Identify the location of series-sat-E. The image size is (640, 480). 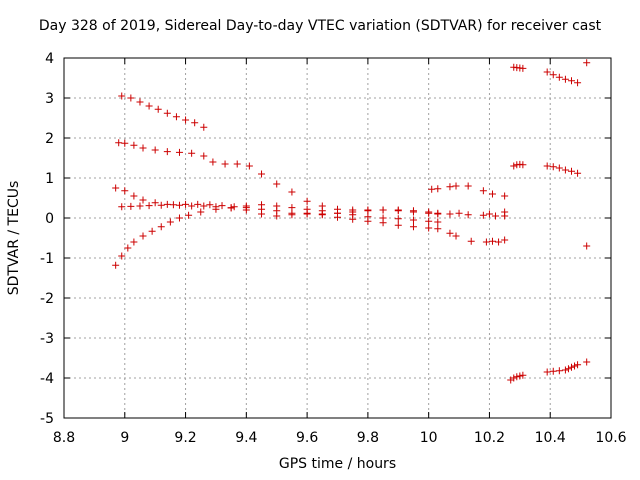
(280, 209).